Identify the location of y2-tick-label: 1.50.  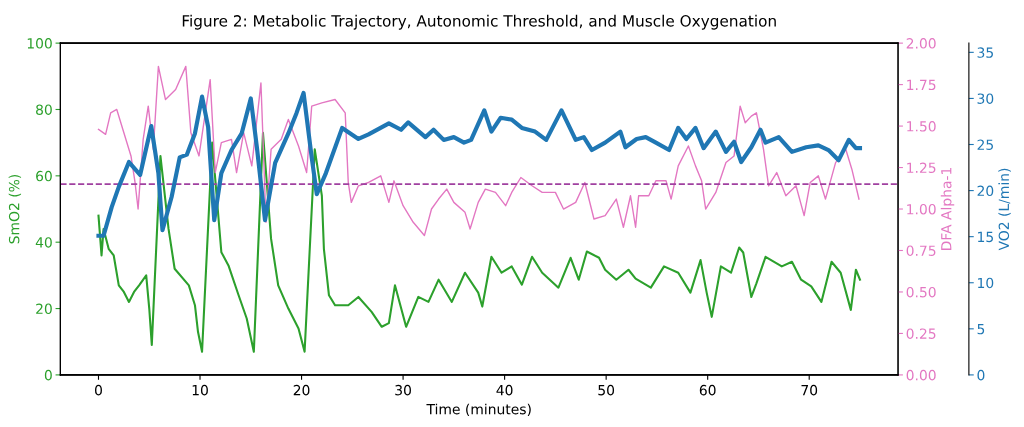
(921, 126).